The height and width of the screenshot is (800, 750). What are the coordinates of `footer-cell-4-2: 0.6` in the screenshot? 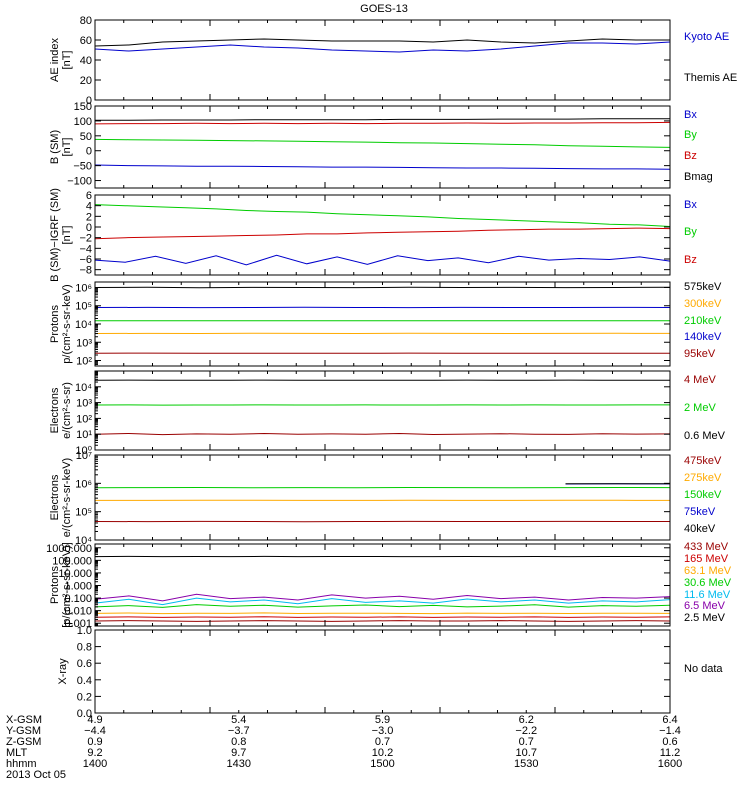 It's located at (669, 742).